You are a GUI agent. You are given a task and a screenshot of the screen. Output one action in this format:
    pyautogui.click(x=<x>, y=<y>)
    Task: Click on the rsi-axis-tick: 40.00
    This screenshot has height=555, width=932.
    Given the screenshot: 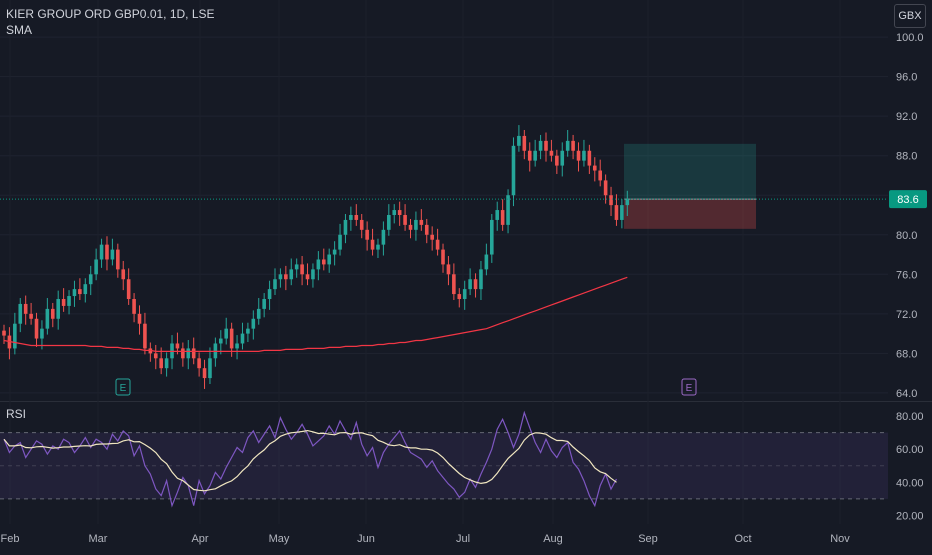 What is the action you would take?
    pyautogui.click(x=910, y=483)
    